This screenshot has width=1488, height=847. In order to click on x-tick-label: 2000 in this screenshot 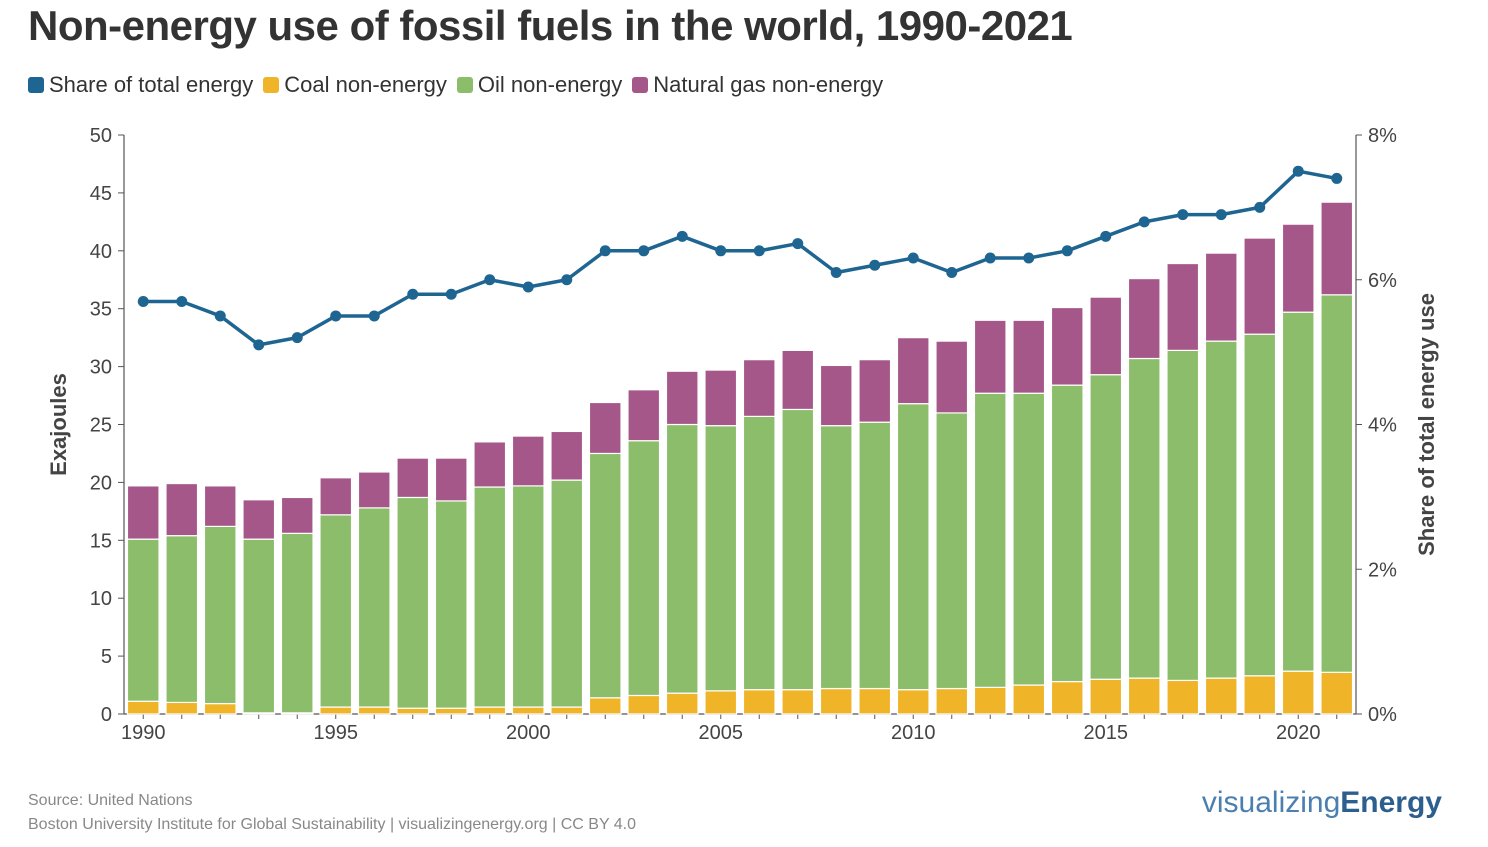, I will do `click(528, 733)`.